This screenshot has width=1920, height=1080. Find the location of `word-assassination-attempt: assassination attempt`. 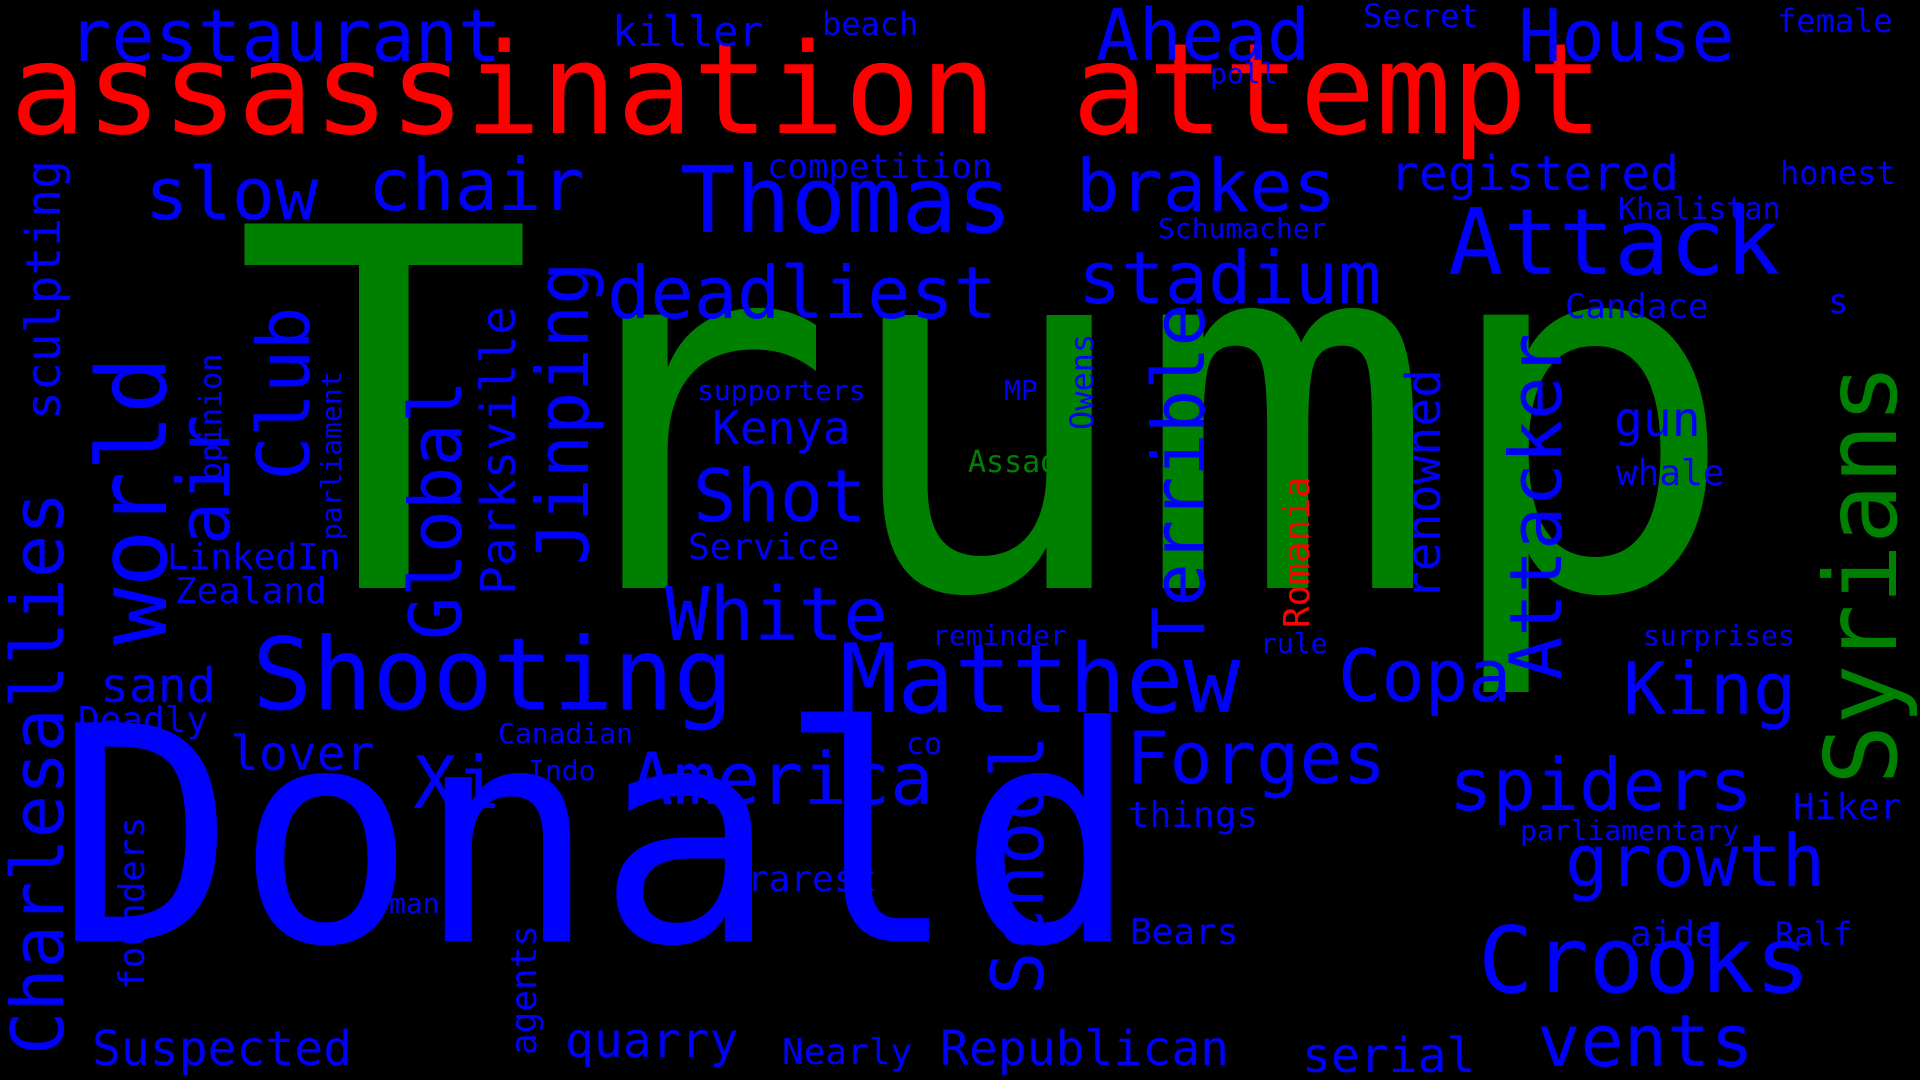

word-assassination-attempt: assassination attempt is located at coordinates (807, 89).